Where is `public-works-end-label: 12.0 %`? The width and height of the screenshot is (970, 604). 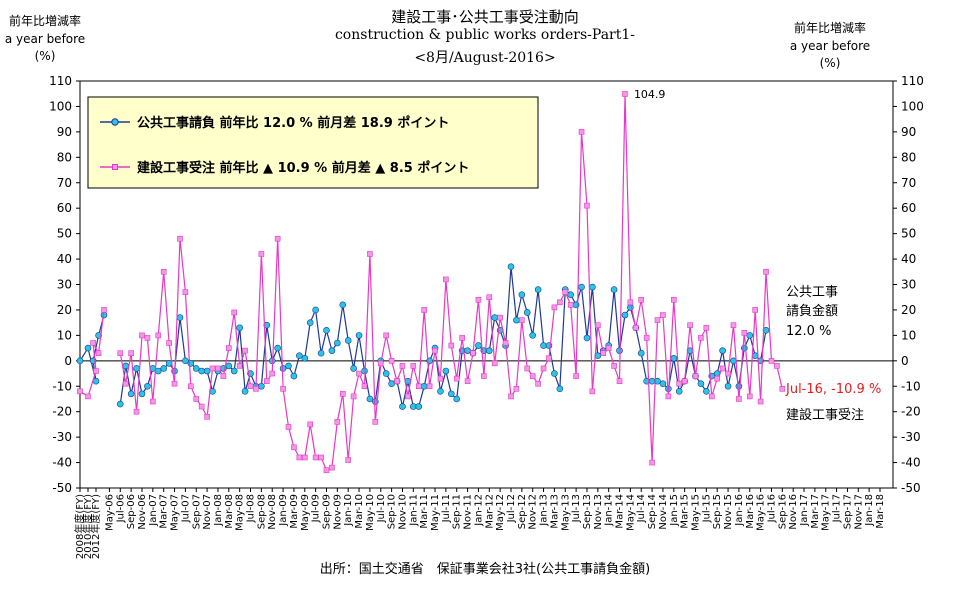
public-works-end-label: 12.0 % is located at coordinates (808, 331).